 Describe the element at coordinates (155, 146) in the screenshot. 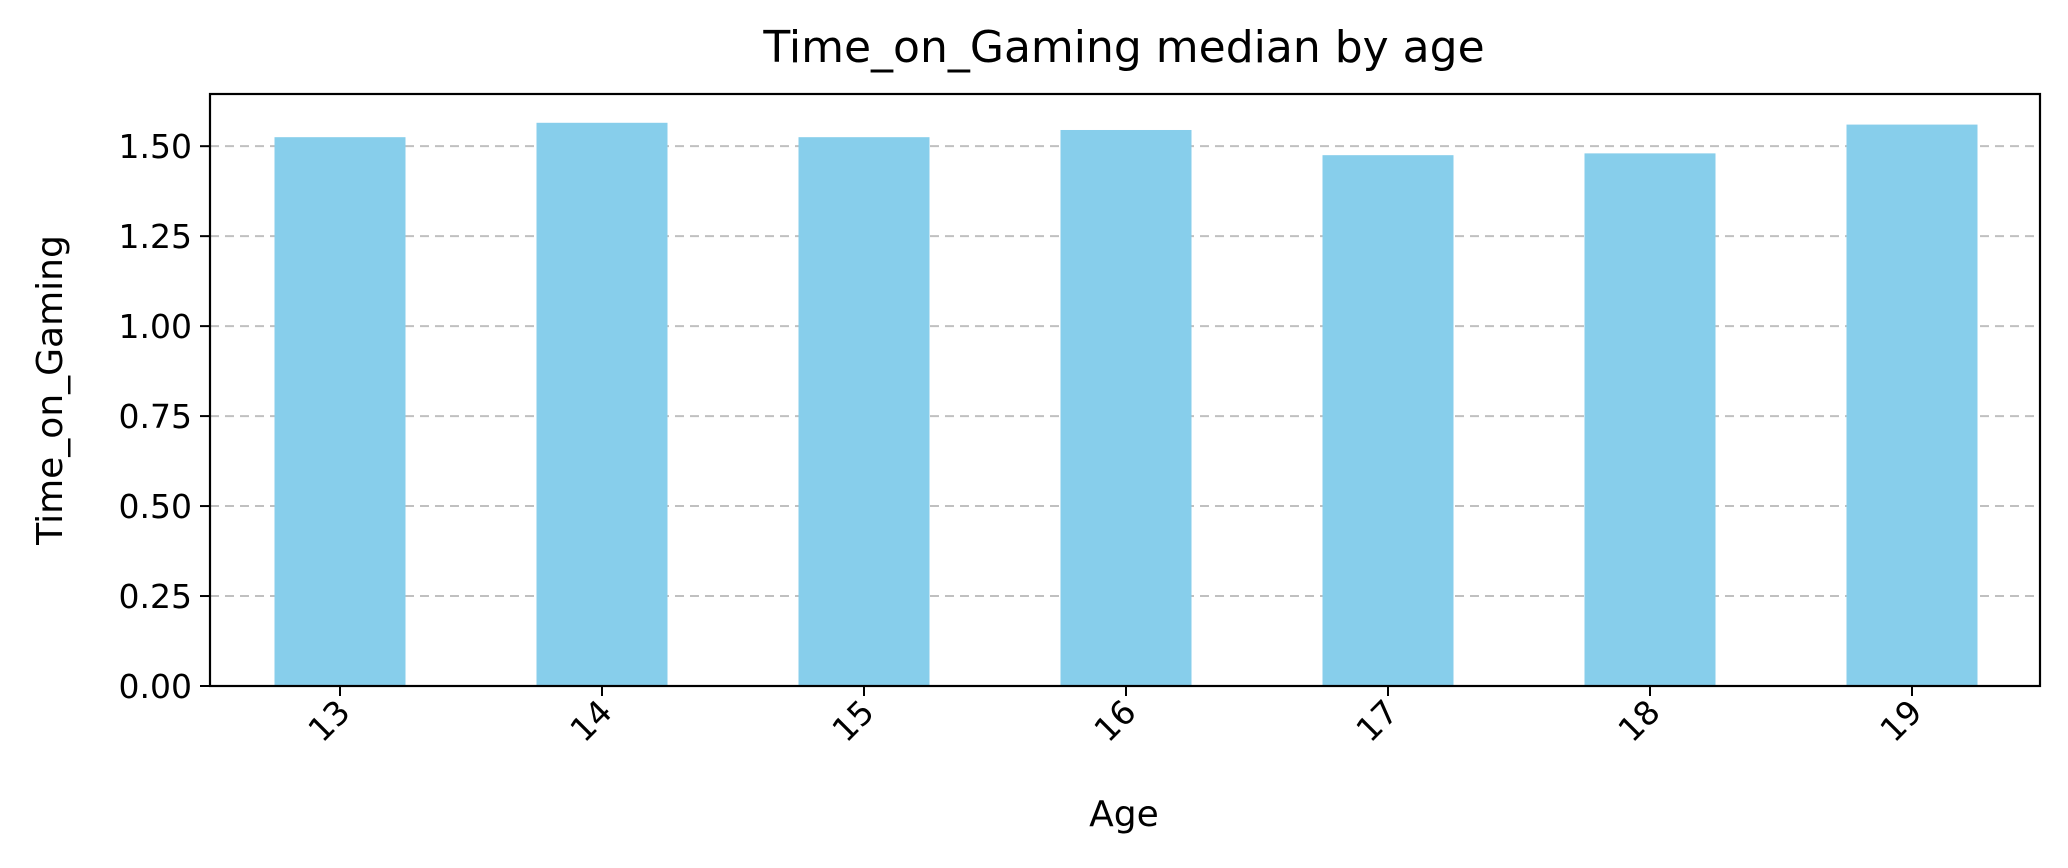

I see `y-tick-label: 1.50` at that location.